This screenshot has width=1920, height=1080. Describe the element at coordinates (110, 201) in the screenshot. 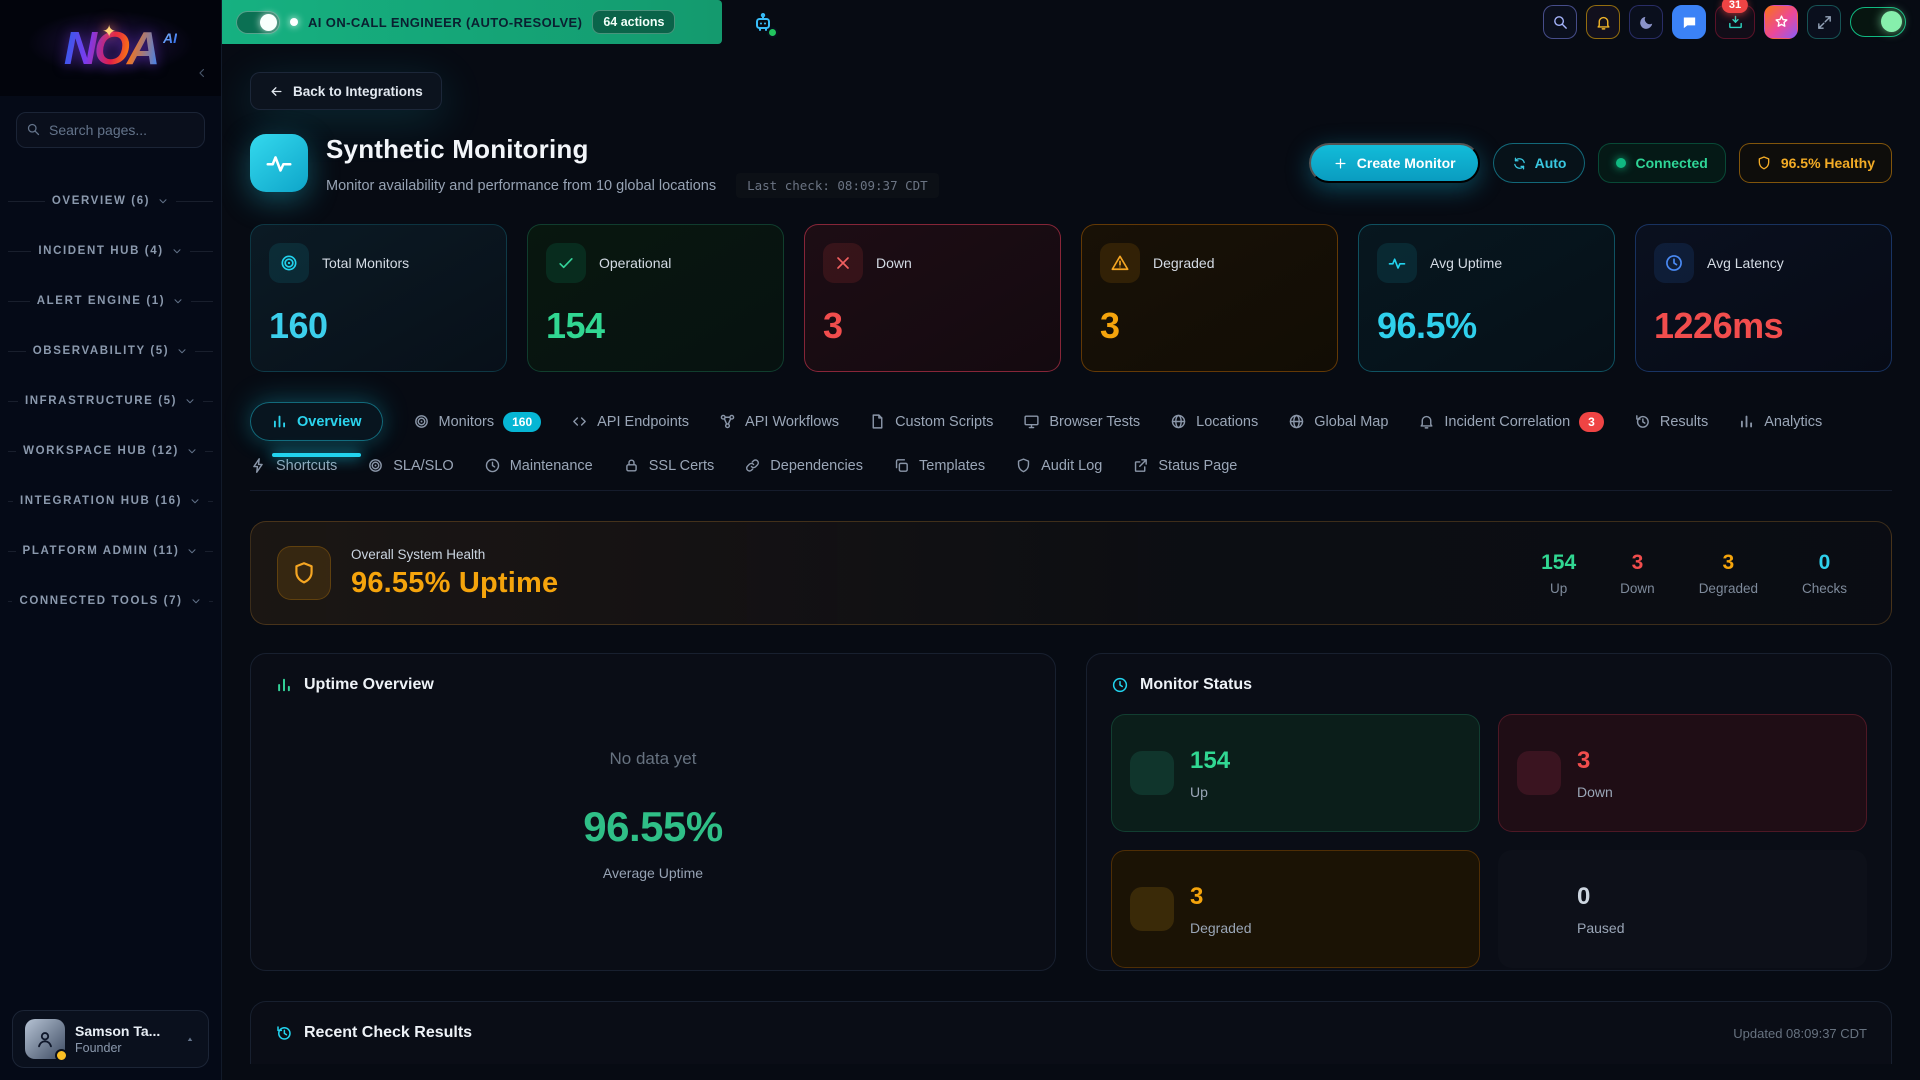

I see `sidebar-item-overview: OVERVIEW (6)` at that location.